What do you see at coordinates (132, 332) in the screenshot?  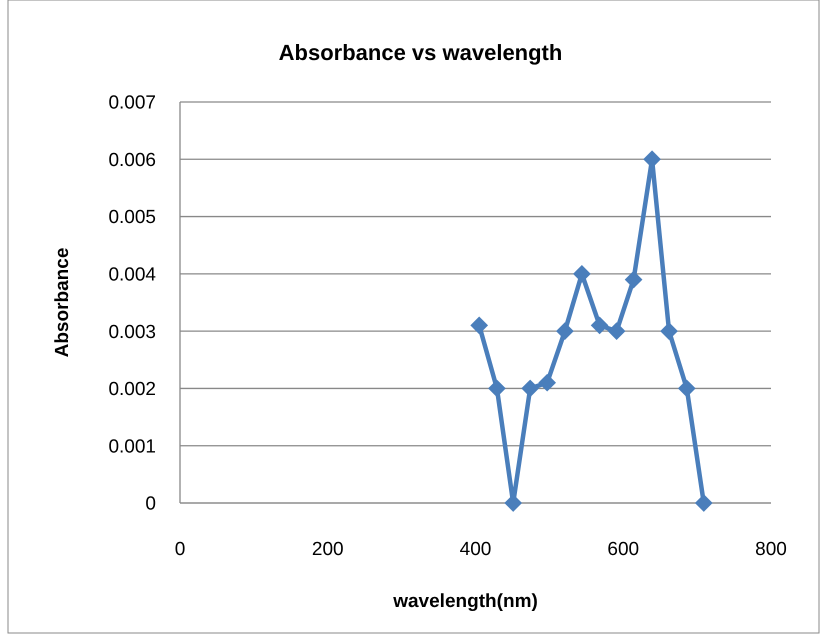 I see `y-tick-label: 0.003` at bounding box center [132, 332].